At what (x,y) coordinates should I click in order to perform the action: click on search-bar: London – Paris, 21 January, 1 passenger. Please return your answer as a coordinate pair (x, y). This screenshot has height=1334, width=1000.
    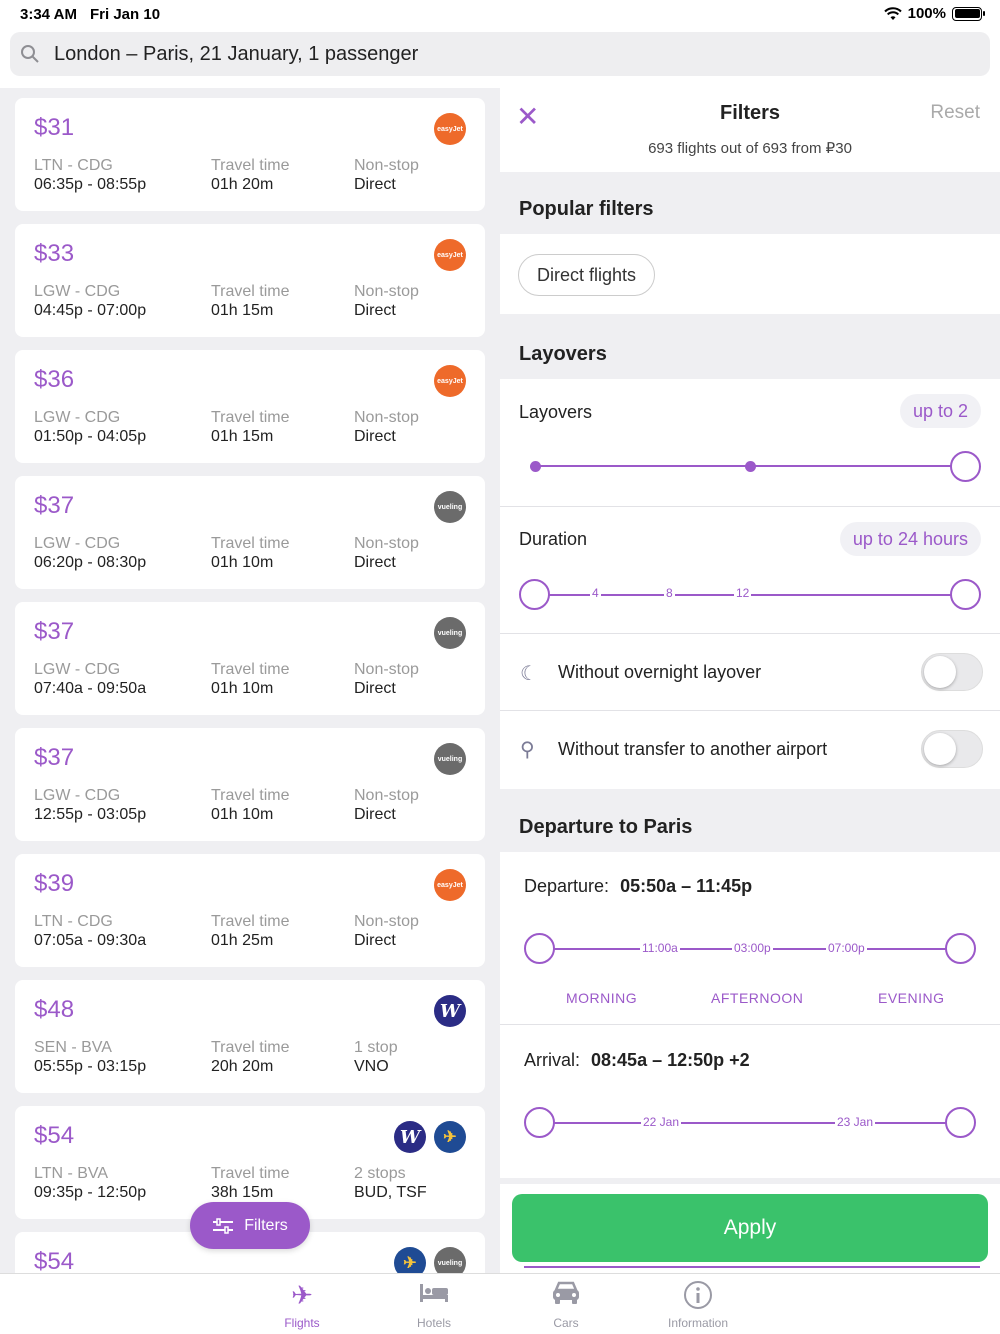
    Looking at the image, I should click on (500, 54).